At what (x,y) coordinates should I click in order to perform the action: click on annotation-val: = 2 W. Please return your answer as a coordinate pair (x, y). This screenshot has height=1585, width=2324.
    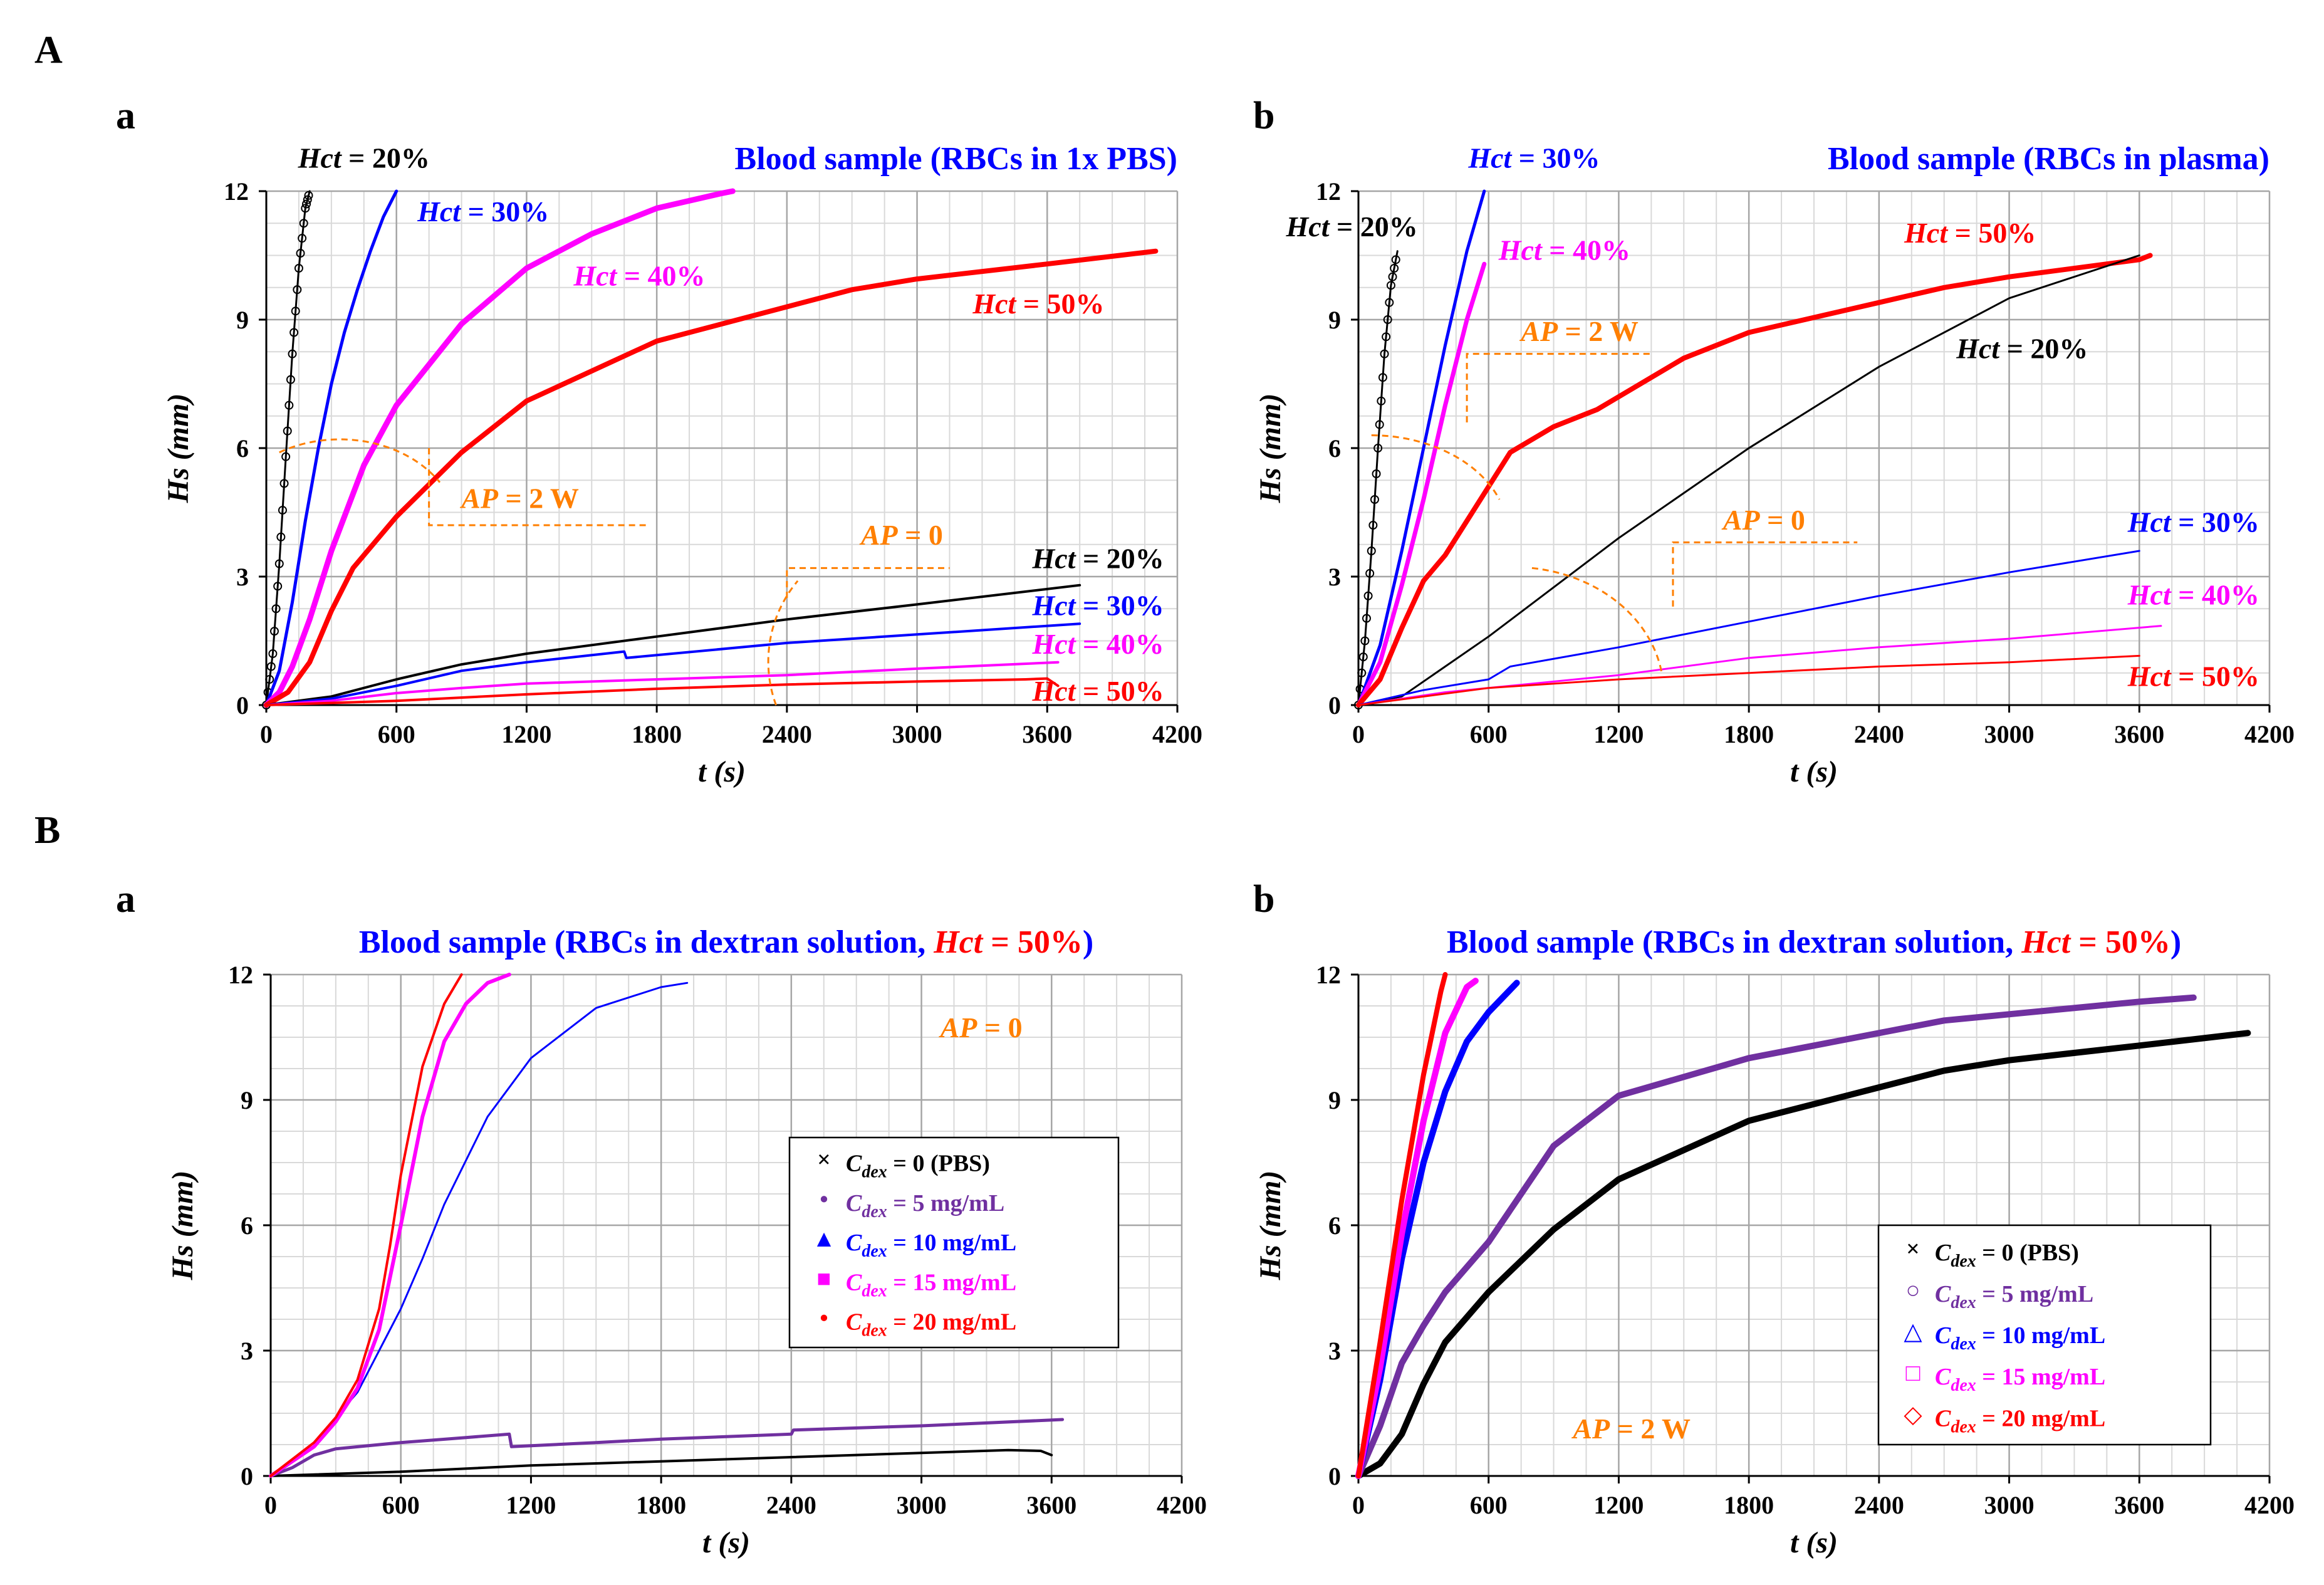
    Looking at the image, I should click on (538, 499).